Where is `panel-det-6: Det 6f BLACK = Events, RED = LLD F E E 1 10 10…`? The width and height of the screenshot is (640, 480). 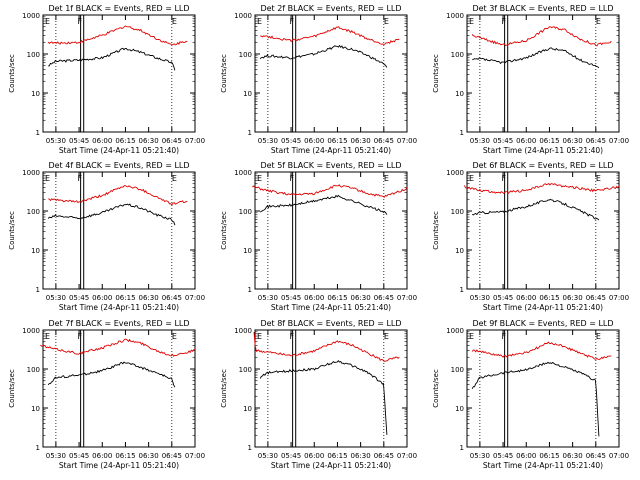 panel-det-6: Det 6f BLACK = Events, RED = LLD F E E 1 10 10… is located at coordinates (530, 236).